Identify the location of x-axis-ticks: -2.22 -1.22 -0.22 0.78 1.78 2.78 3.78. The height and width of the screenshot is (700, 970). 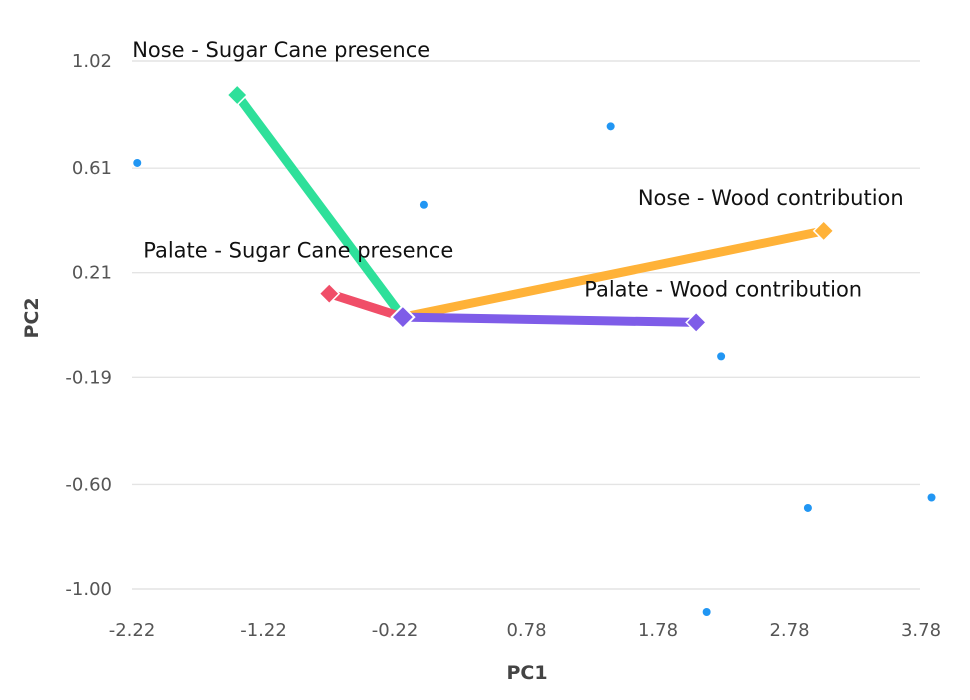
(525, 630).